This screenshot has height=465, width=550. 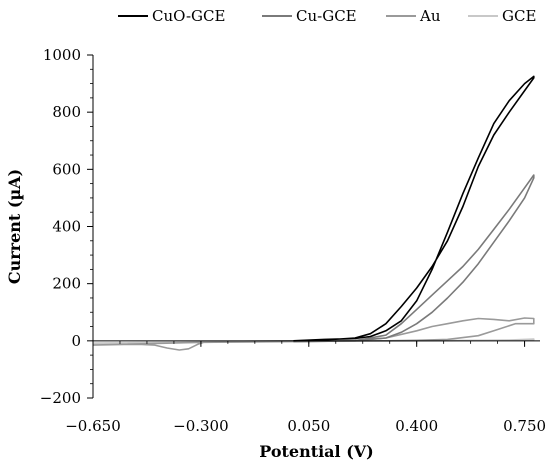 I want to click on legend-label: CuO-GCE, so click(x=188, y=16).